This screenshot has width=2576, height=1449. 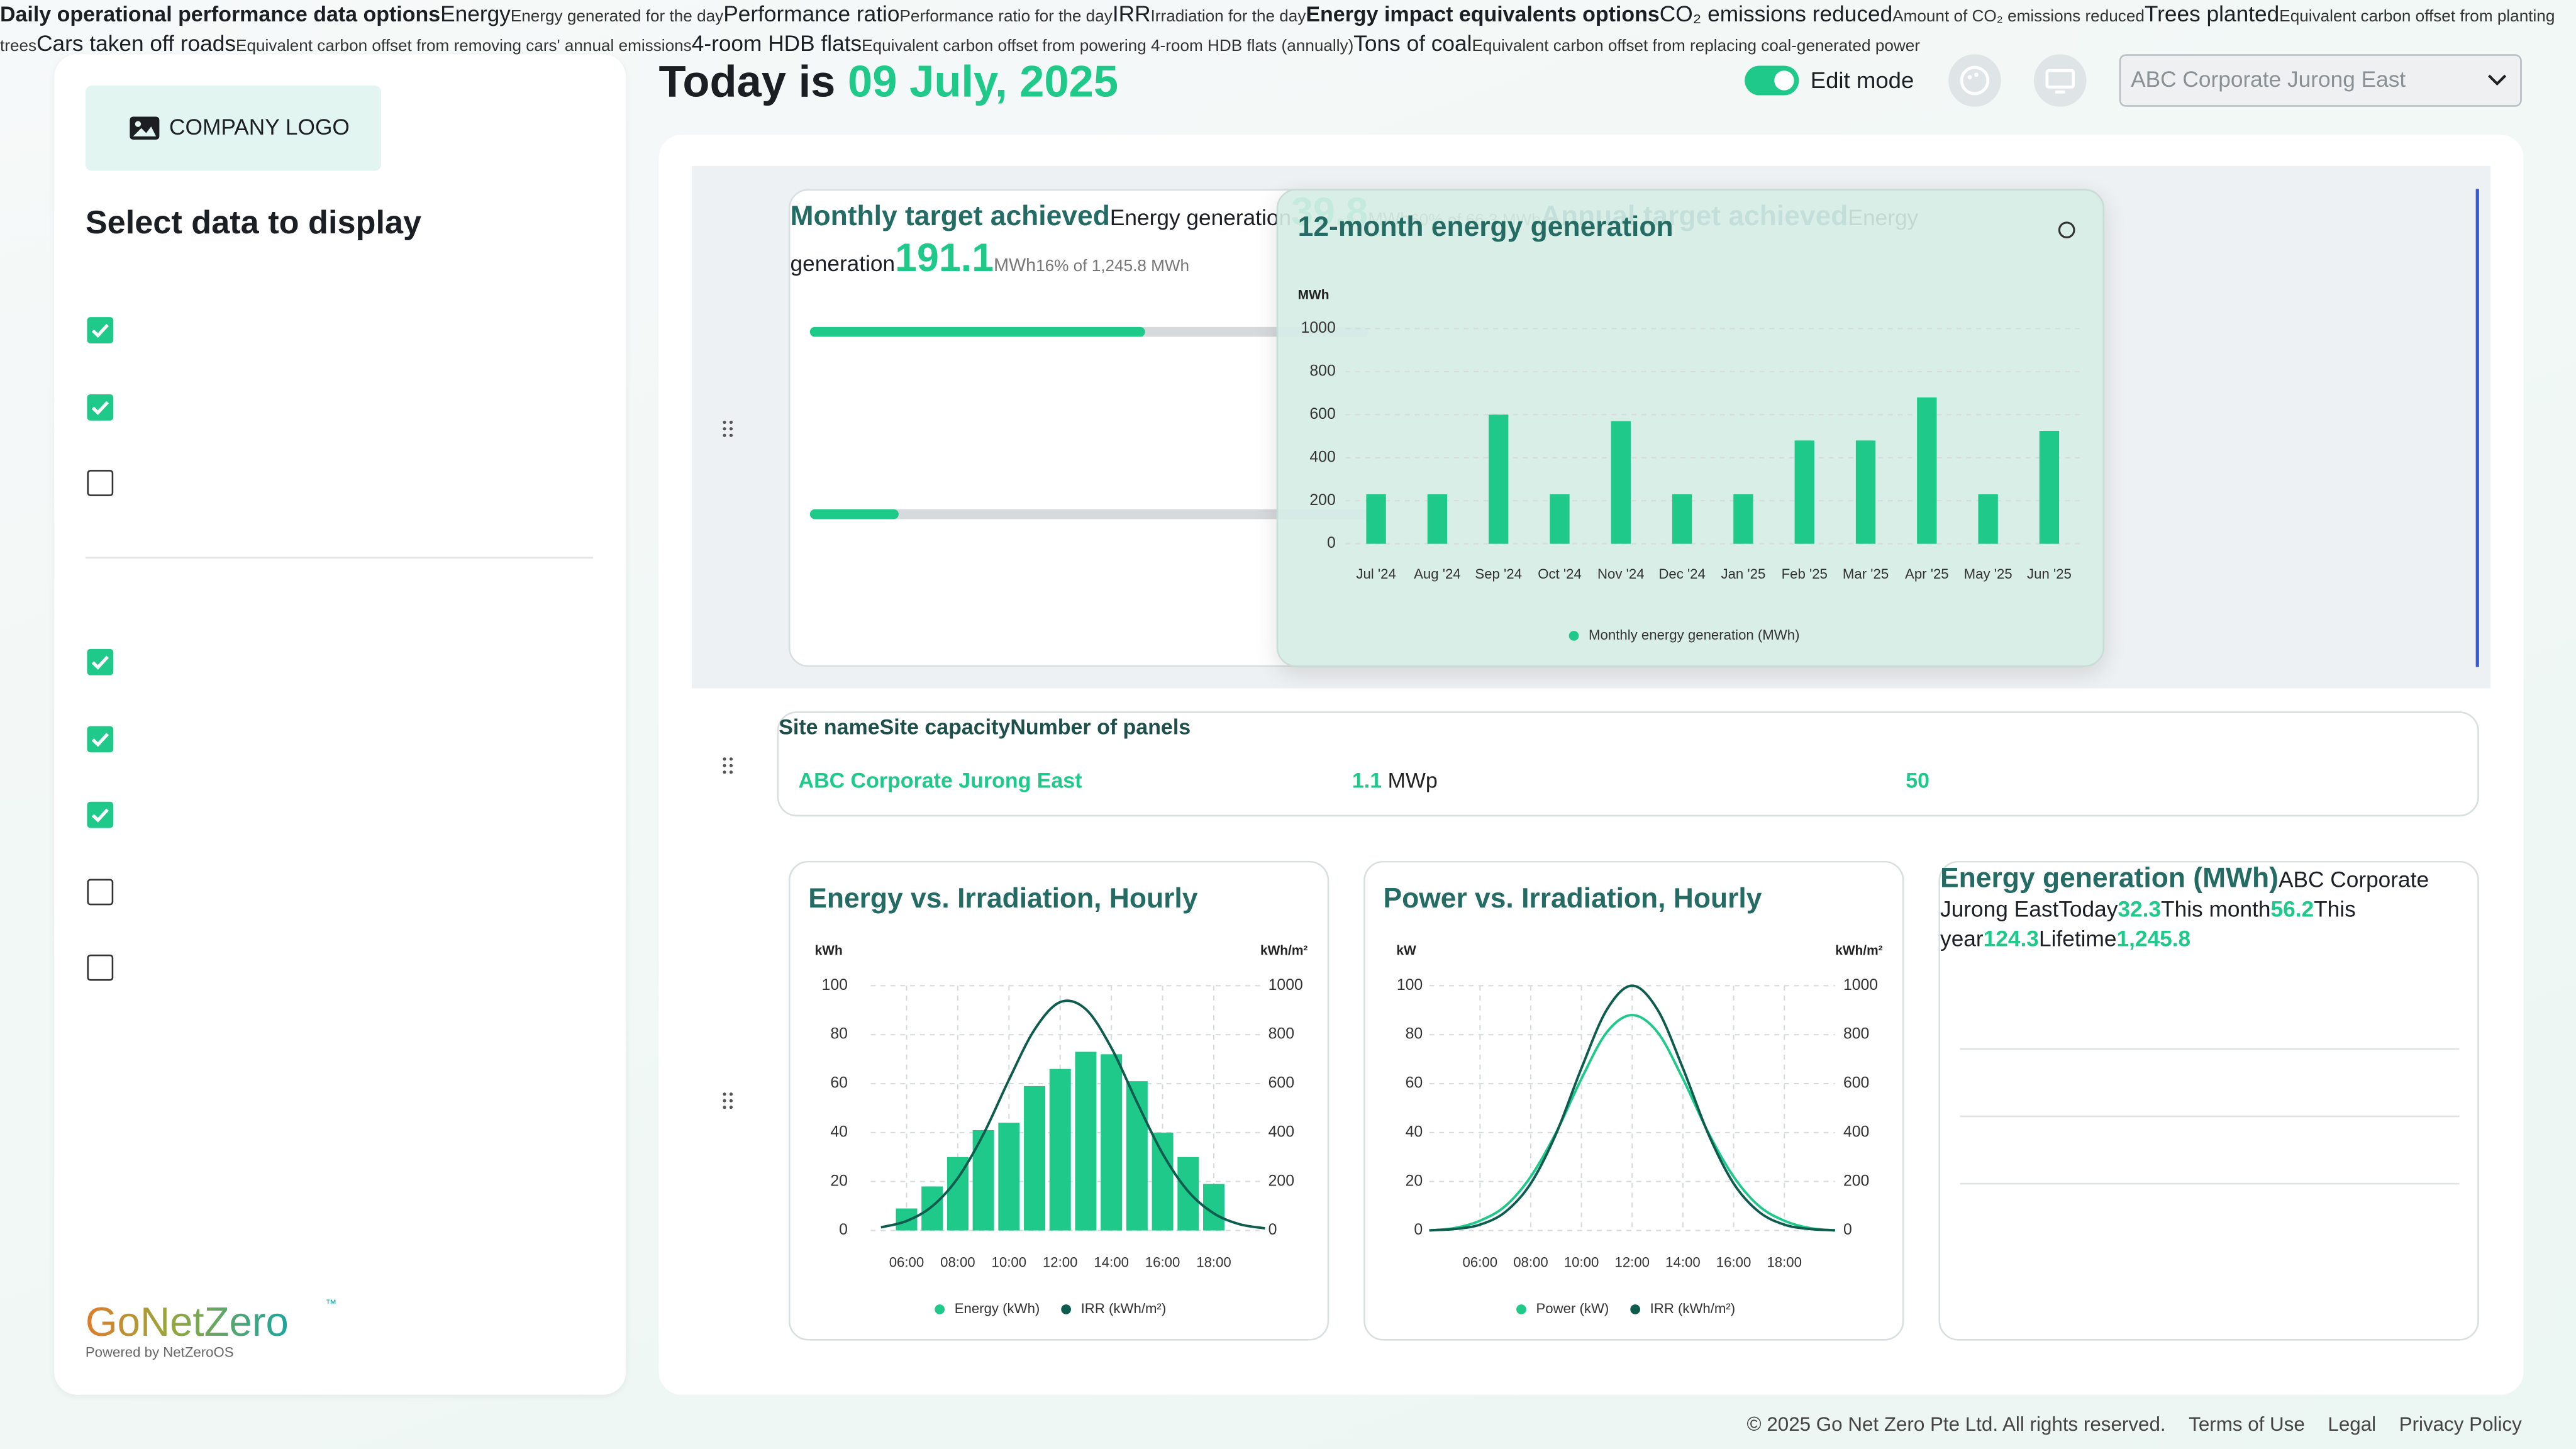 What do you see at coordinates (1480, 1262) in the screenshot?
I see `x-tick-label: 06:00` at bounding box center [1480, 1262].